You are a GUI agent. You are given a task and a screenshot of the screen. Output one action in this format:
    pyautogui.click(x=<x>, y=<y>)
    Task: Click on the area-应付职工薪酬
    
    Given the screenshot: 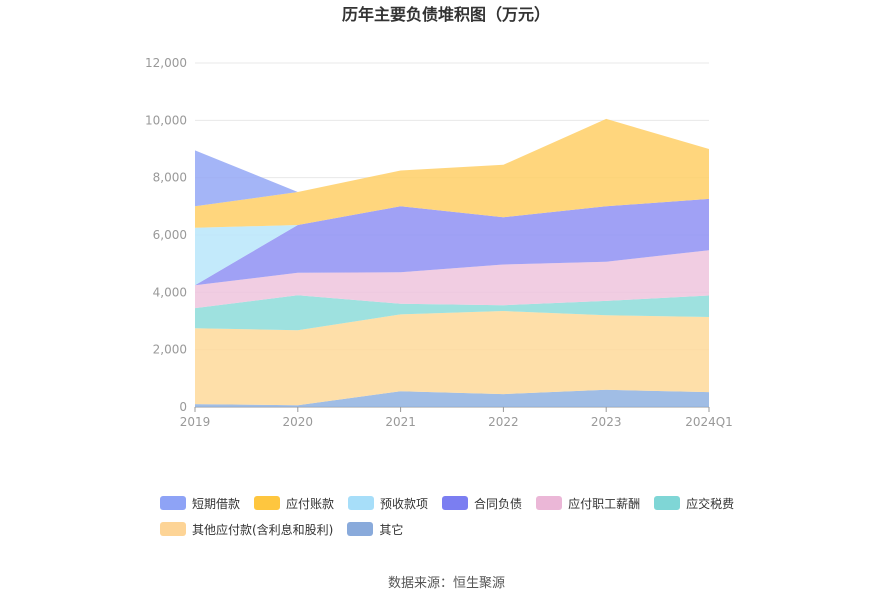 What is the action you would take?
    pyautogui.click(x=452, y=279)
    